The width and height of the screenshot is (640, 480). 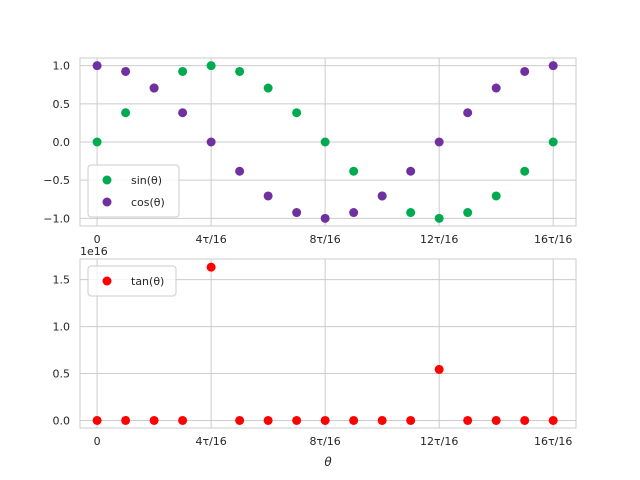 I want to click on y-tick-label: −0.5, so click(x=56, y=180).